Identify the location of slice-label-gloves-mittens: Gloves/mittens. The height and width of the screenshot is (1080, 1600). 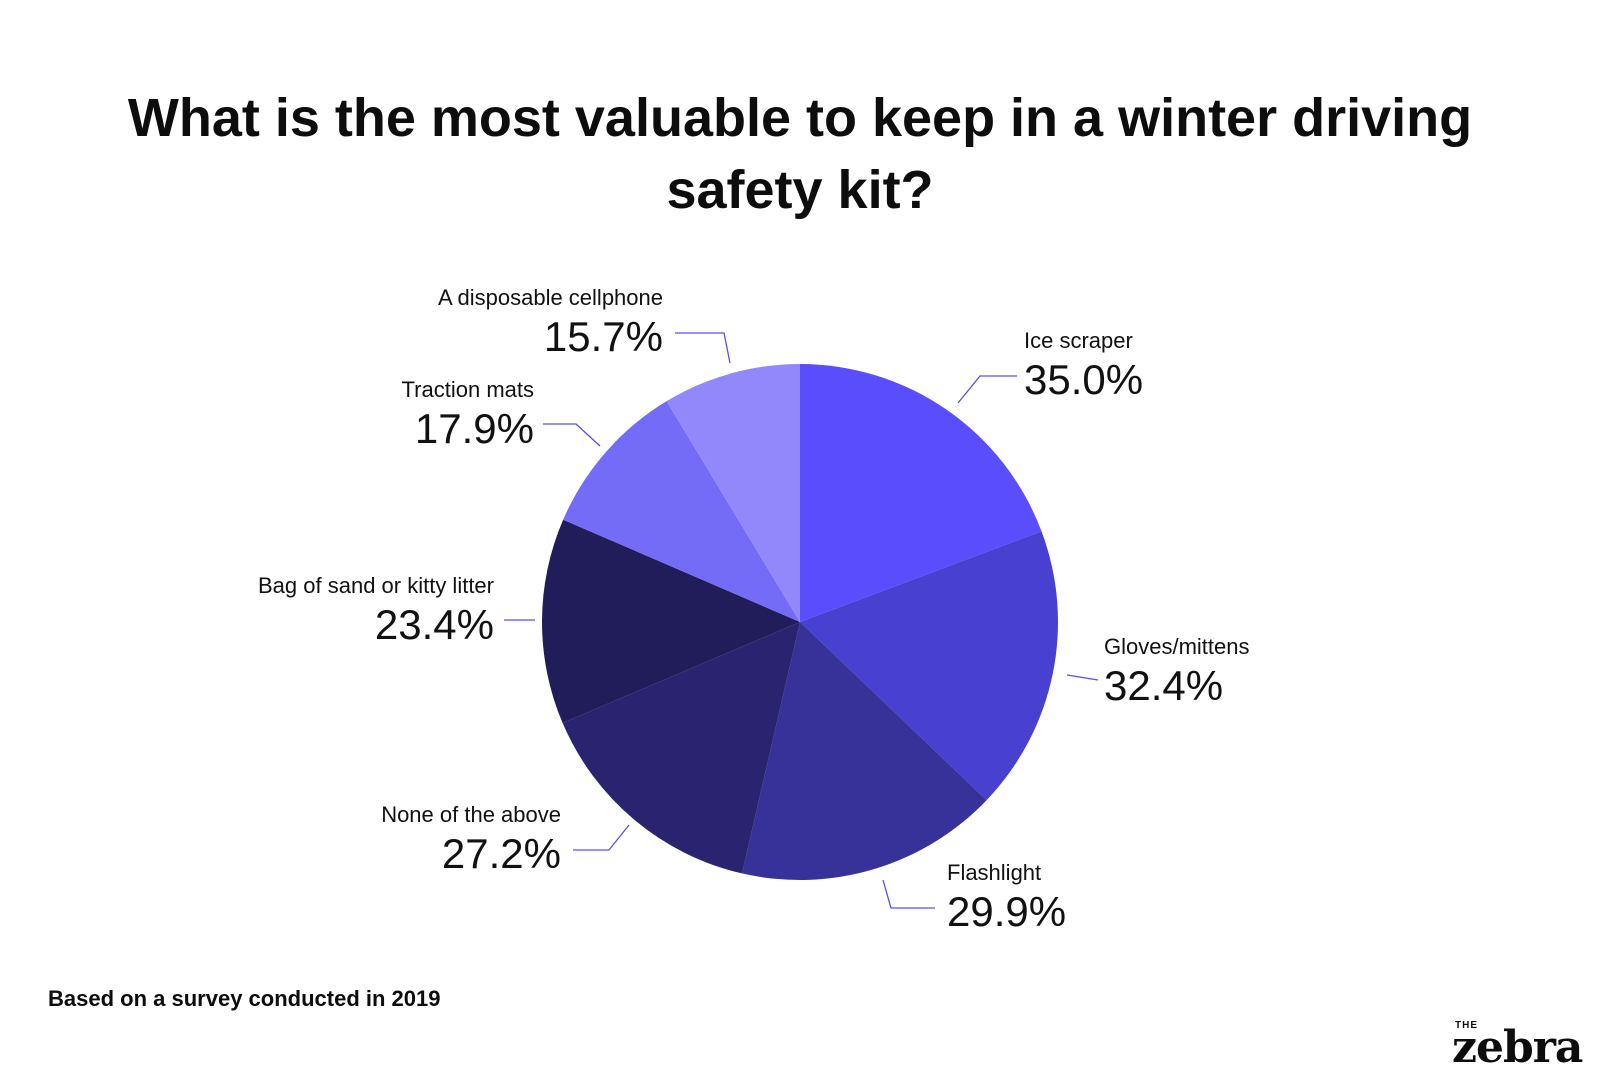
(1177, 646).